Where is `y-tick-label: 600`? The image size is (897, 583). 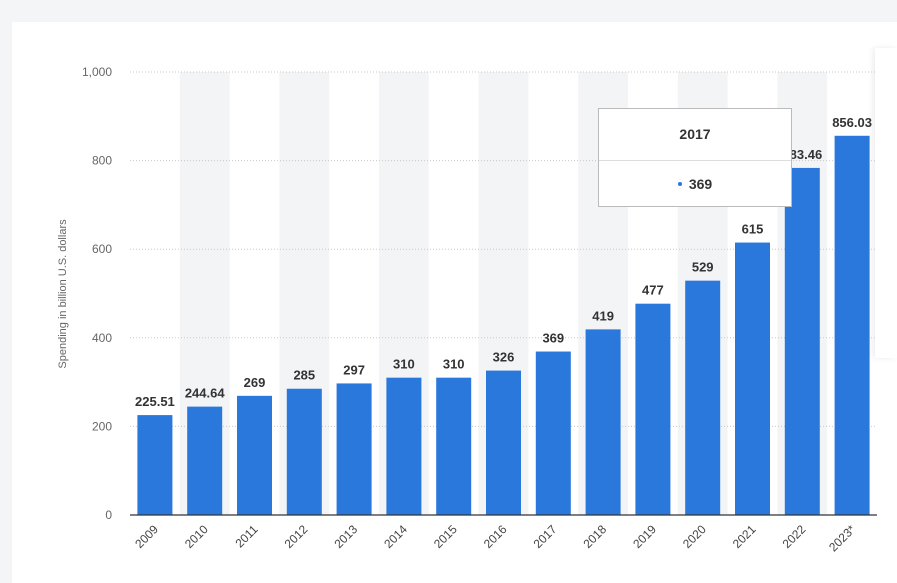 y-tick-label: 600 is located at coordinates (102, 249).